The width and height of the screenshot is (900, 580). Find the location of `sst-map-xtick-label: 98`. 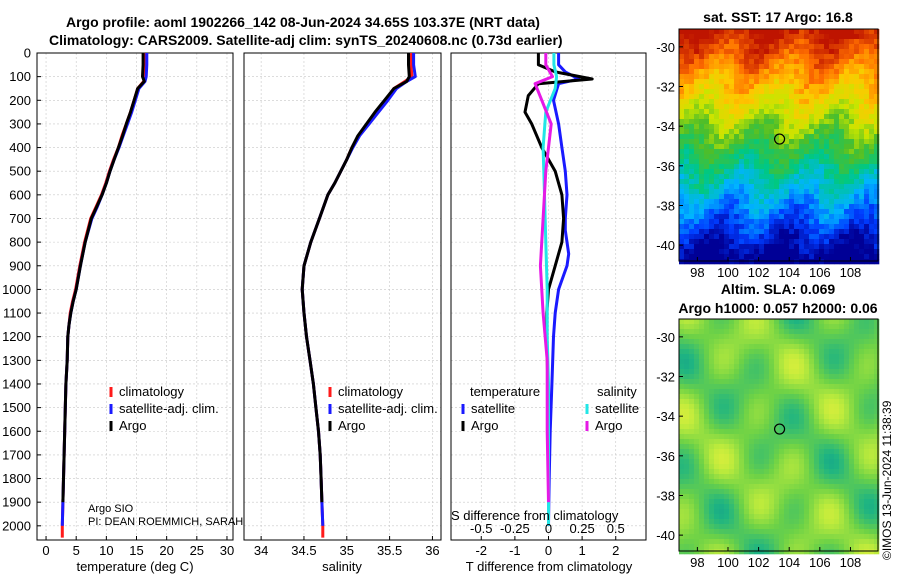

sst-map-xtick-label: 98 is located at coordinates (697, 272).